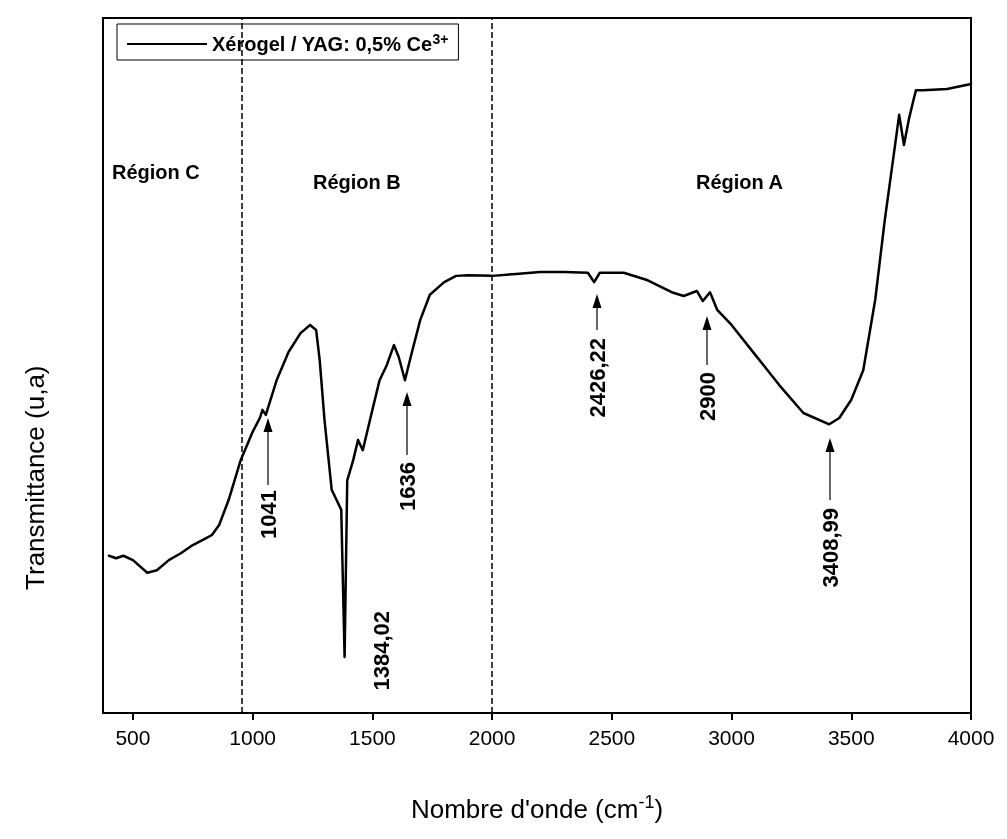  Describe the element at coordinates (357, 182) in the screenshot. I see `annotation: Région B` at that location.